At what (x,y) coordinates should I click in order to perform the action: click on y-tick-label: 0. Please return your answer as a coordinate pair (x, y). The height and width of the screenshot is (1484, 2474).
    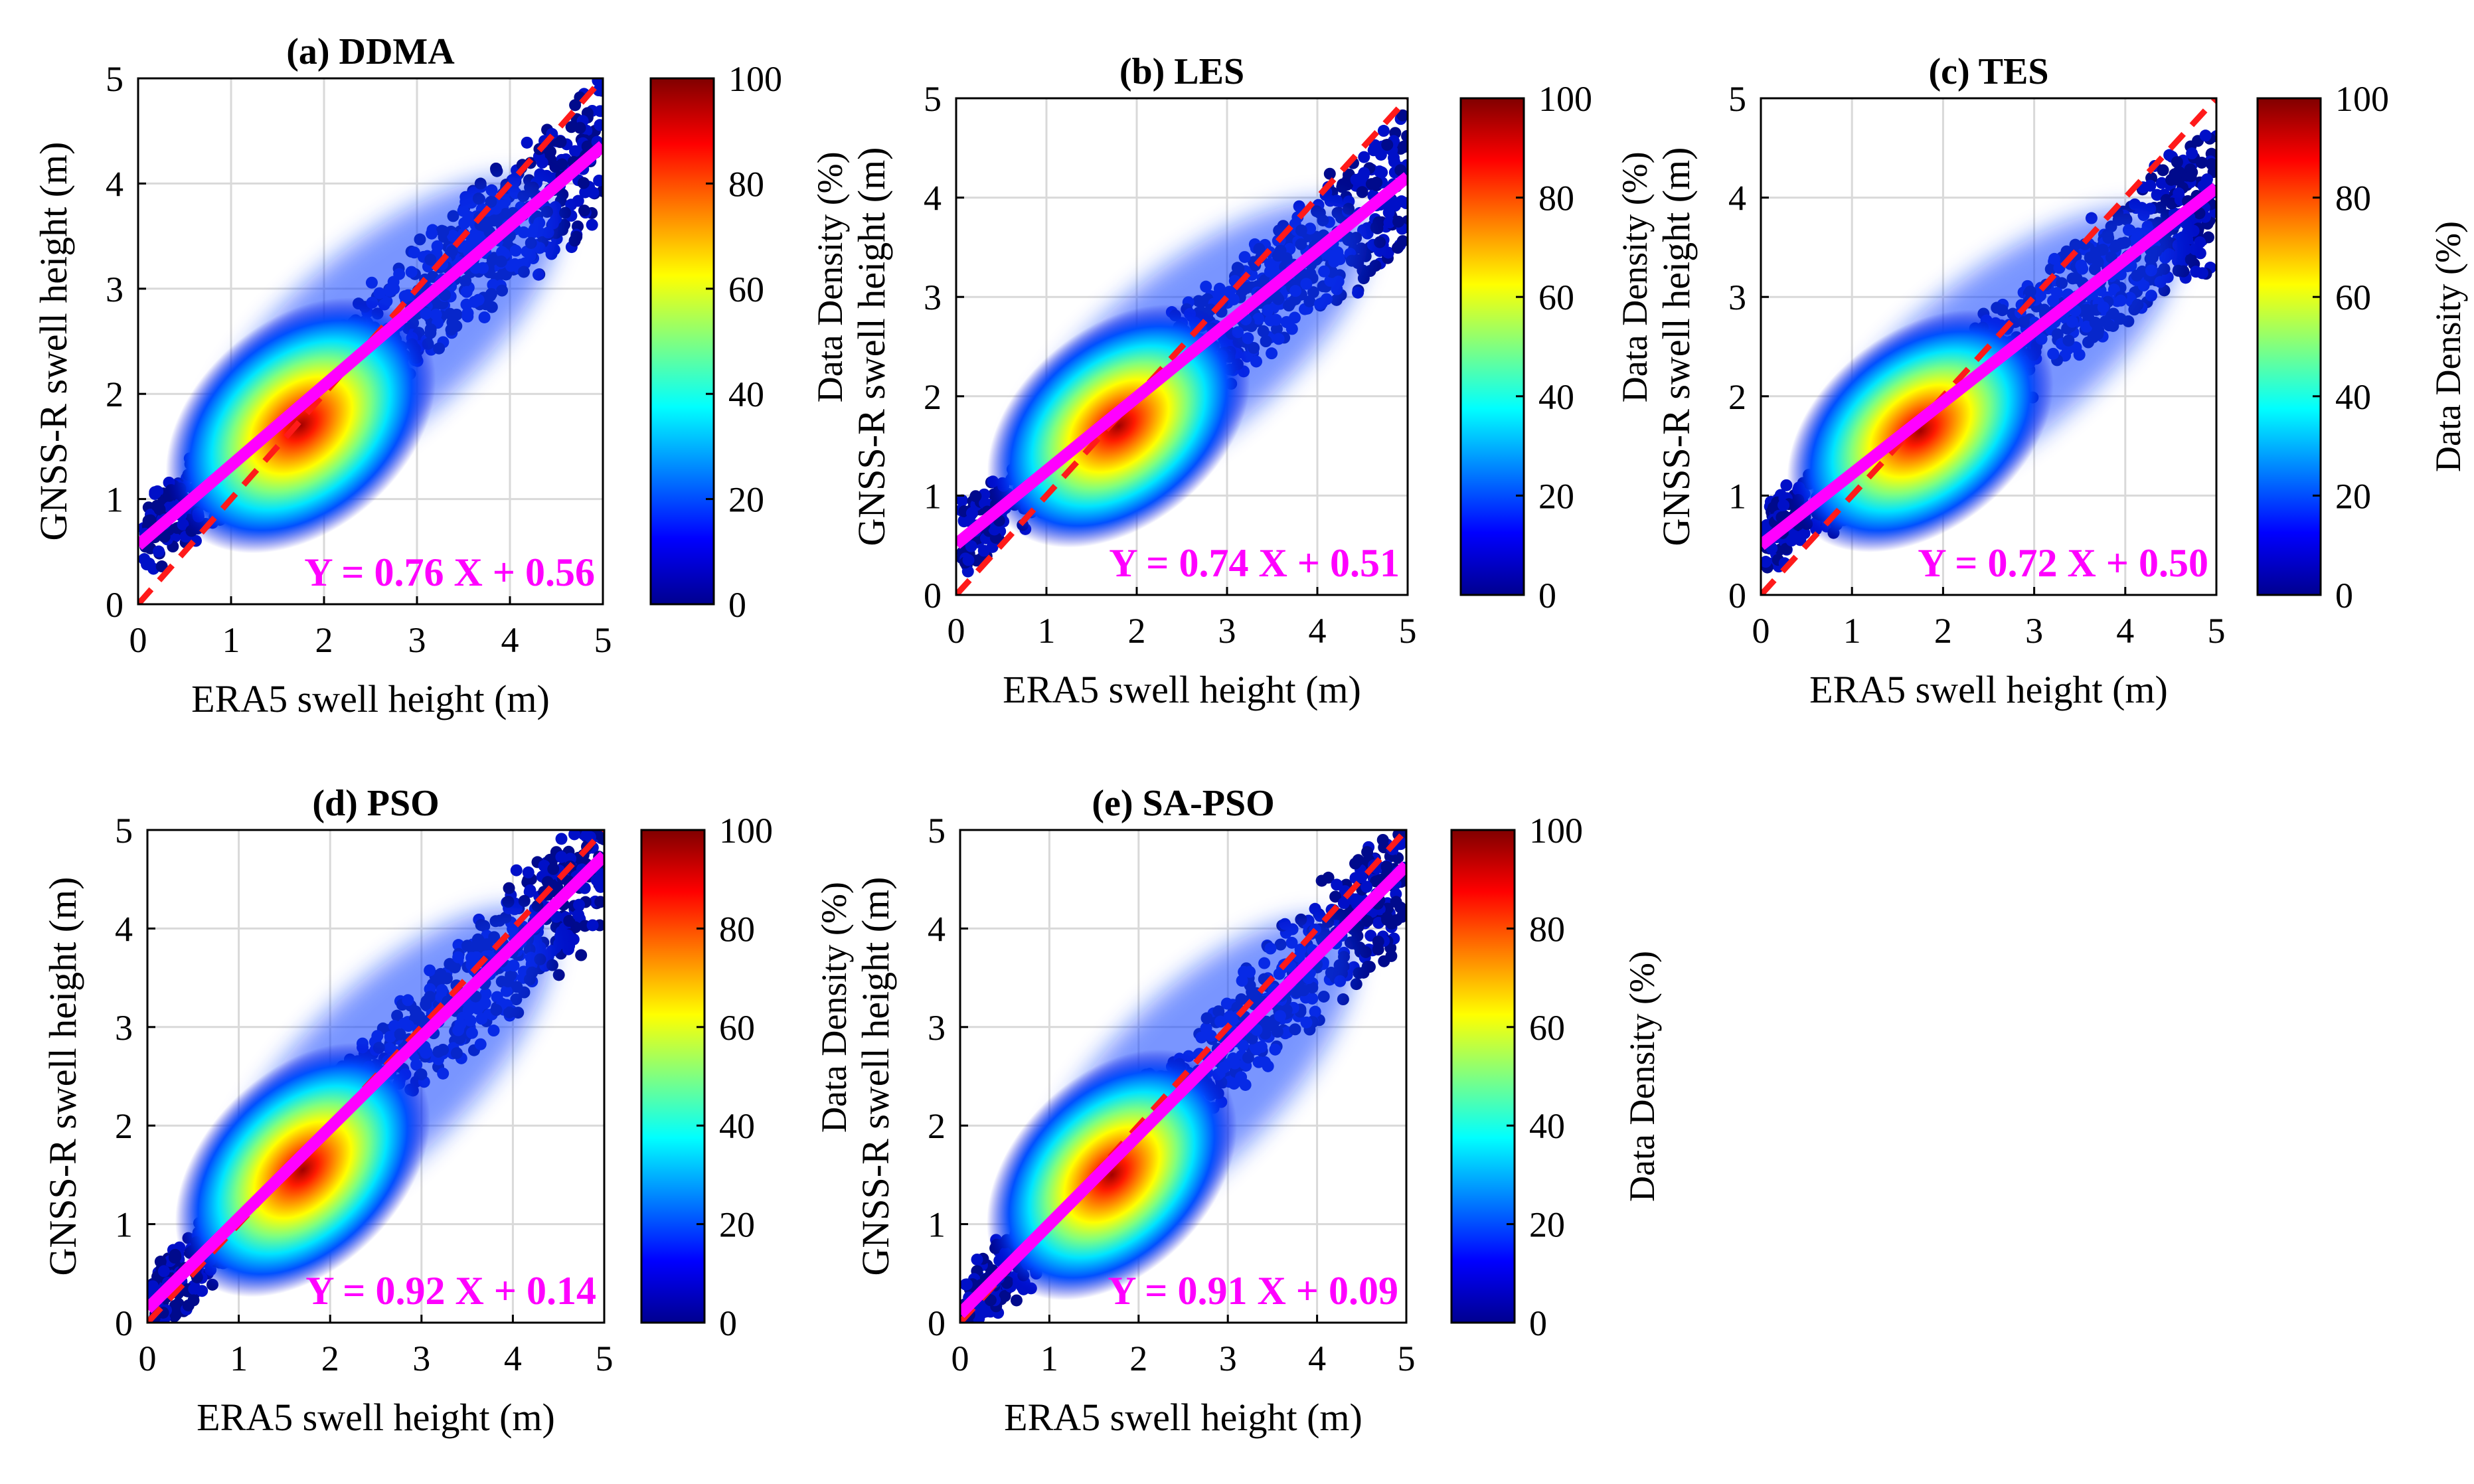
    Looking at the image, I should click on (933, 596).